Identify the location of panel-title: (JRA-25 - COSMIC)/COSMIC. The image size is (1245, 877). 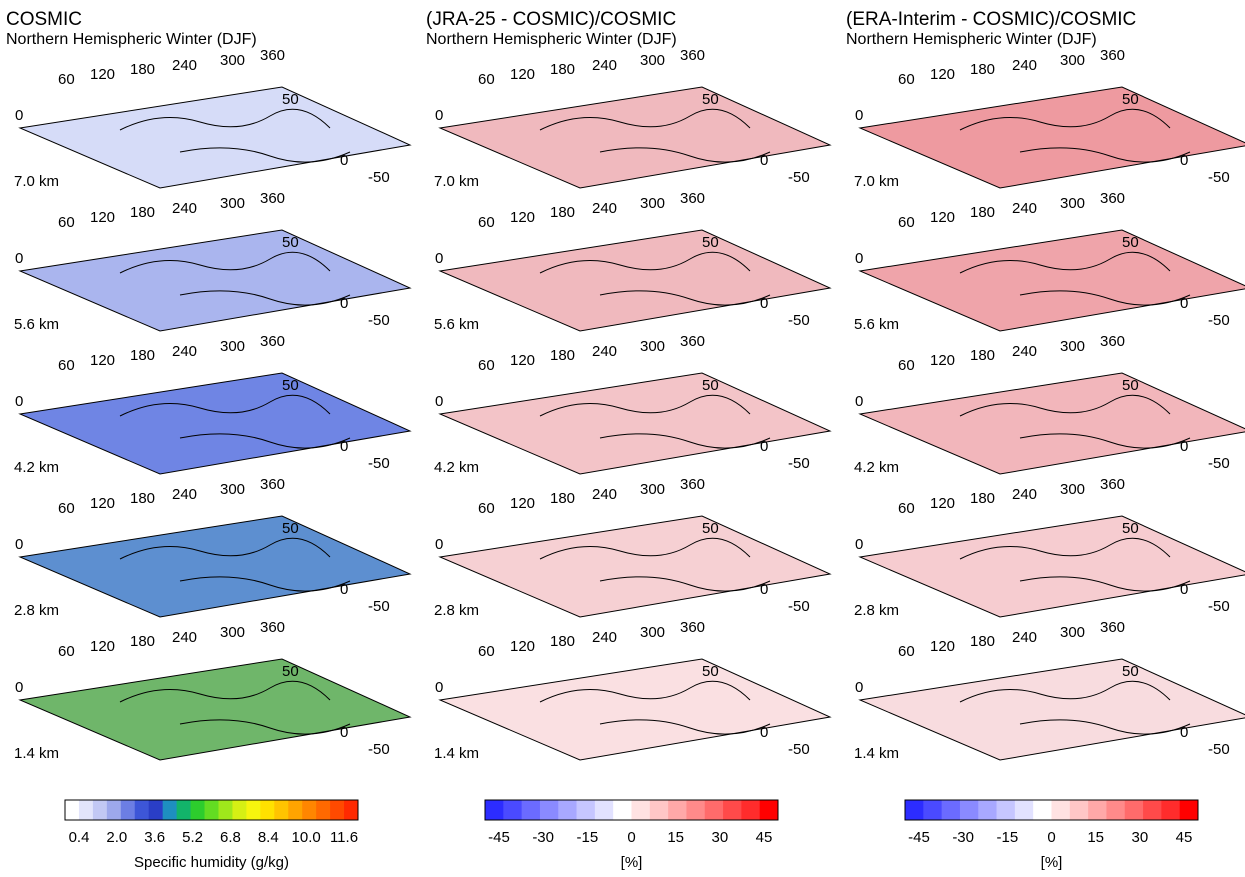
(551, 19).